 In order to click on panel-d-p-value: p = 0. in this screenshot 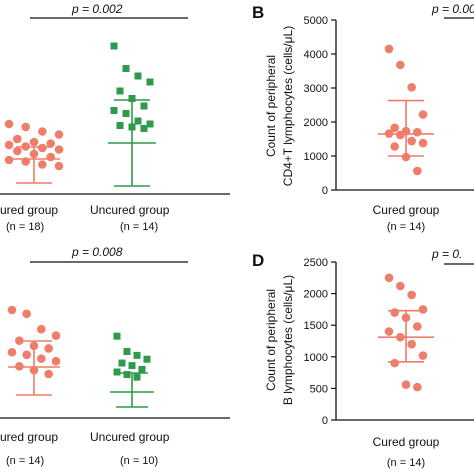, I will do `click(446, 254)`.